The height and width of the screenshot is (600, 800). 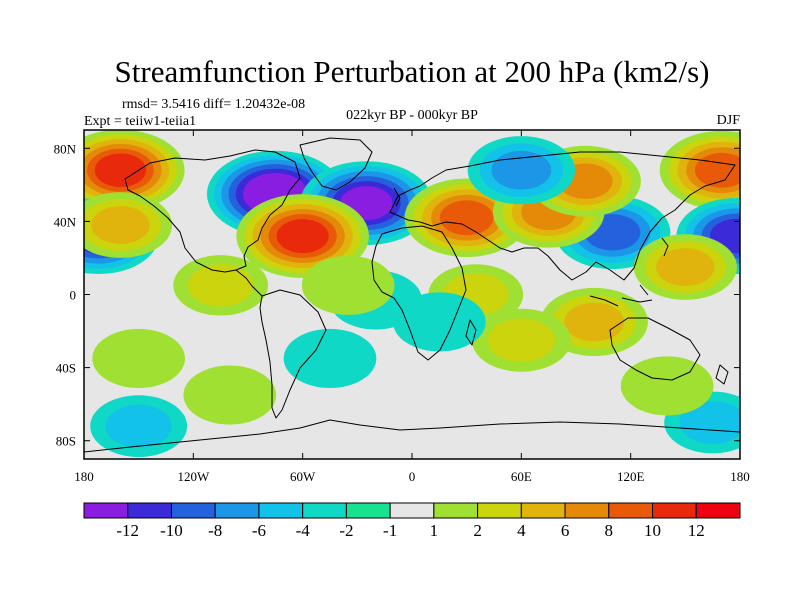 What do you see at coordinates (193, 476) in the screenshot?
I see `lon-tick-label: 120W` at bounding box center [193, 476].